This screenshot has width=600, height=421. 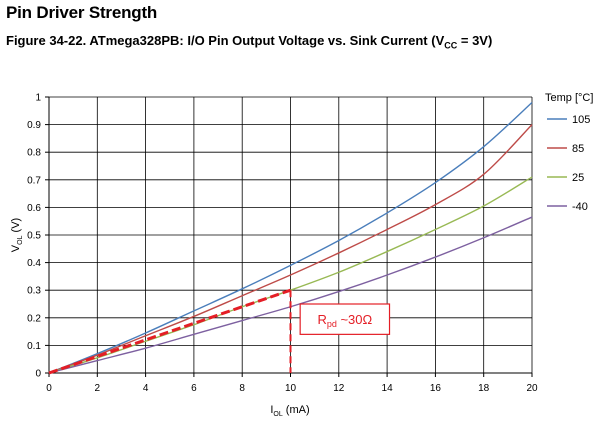 I want to click on caption-suffix: = 3V), so click(x=475, y=40).